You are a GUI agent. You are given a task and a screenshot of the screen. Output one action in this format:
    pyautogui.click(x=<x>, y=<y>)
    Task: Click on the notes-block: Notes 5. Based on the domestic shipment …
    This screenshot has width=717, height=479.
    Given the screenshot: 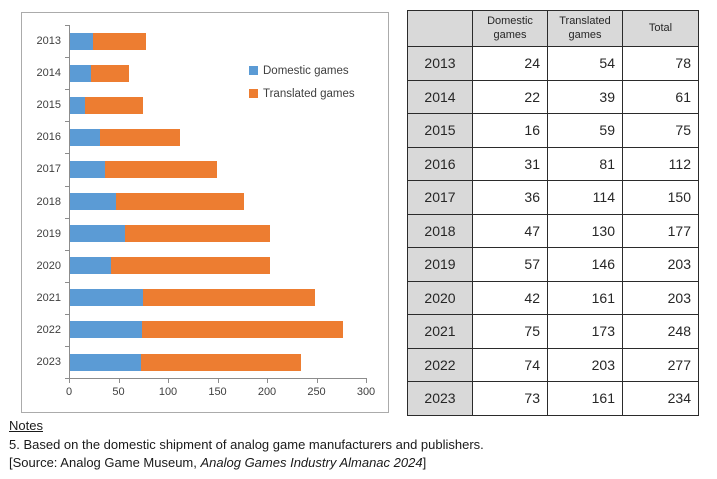 What is the action you would take?
    pyautogui.click(x=246, y=445)
    